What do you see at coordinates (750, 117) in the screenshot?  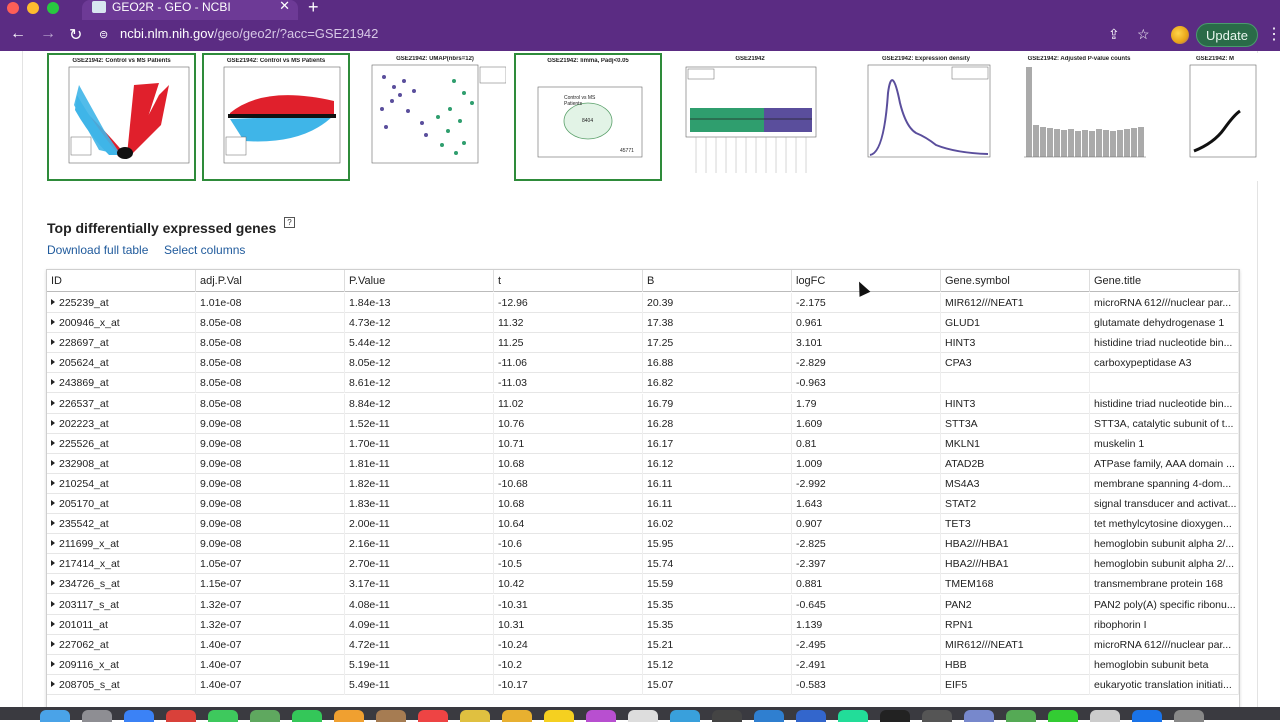 I see `boxplot-thumbnail: GSE21942` at bounding box center [750, 117].